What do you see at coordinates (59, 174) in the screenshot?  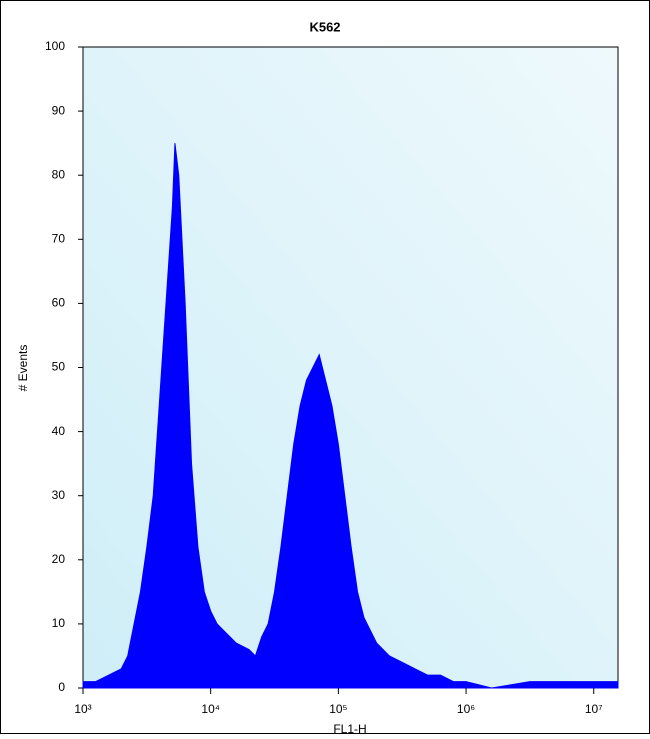 I see `y-tick-label: 80` at bounding box center [59, 174].